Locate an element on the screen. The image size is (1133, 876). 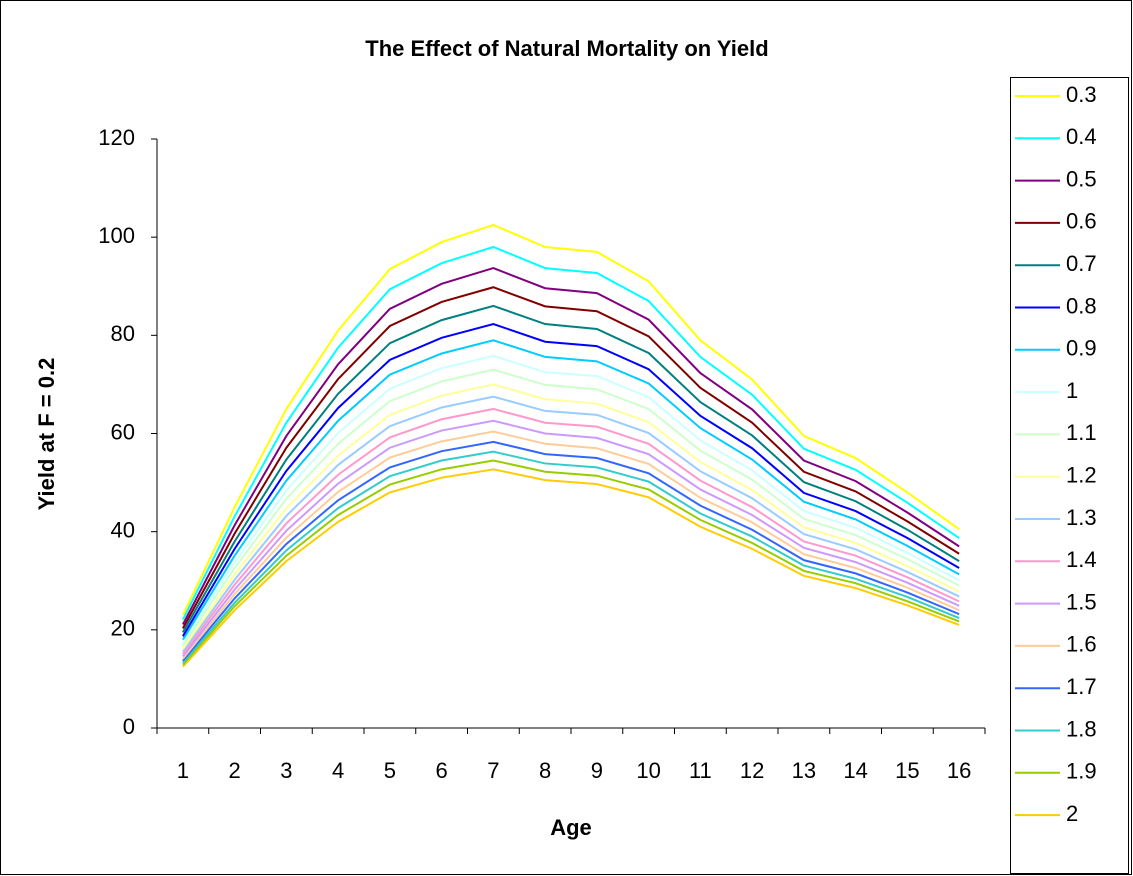
legend-label: 1.9 is located at coordinates (1081, 771).